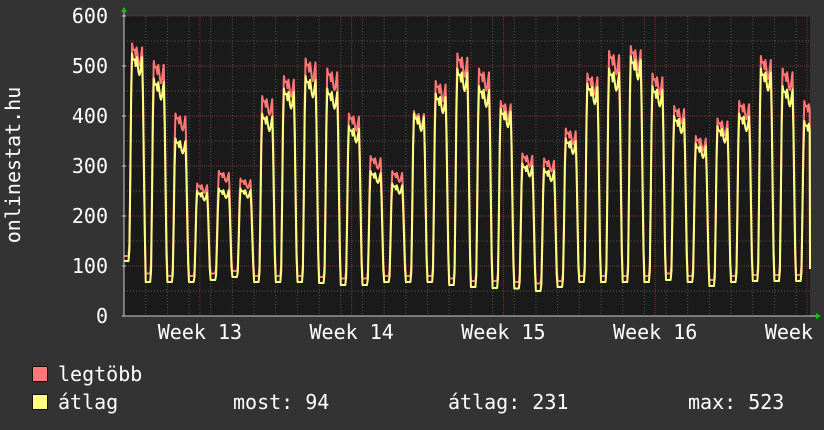  I want to click on x-tick-label: Week 15, so click(503, 332).